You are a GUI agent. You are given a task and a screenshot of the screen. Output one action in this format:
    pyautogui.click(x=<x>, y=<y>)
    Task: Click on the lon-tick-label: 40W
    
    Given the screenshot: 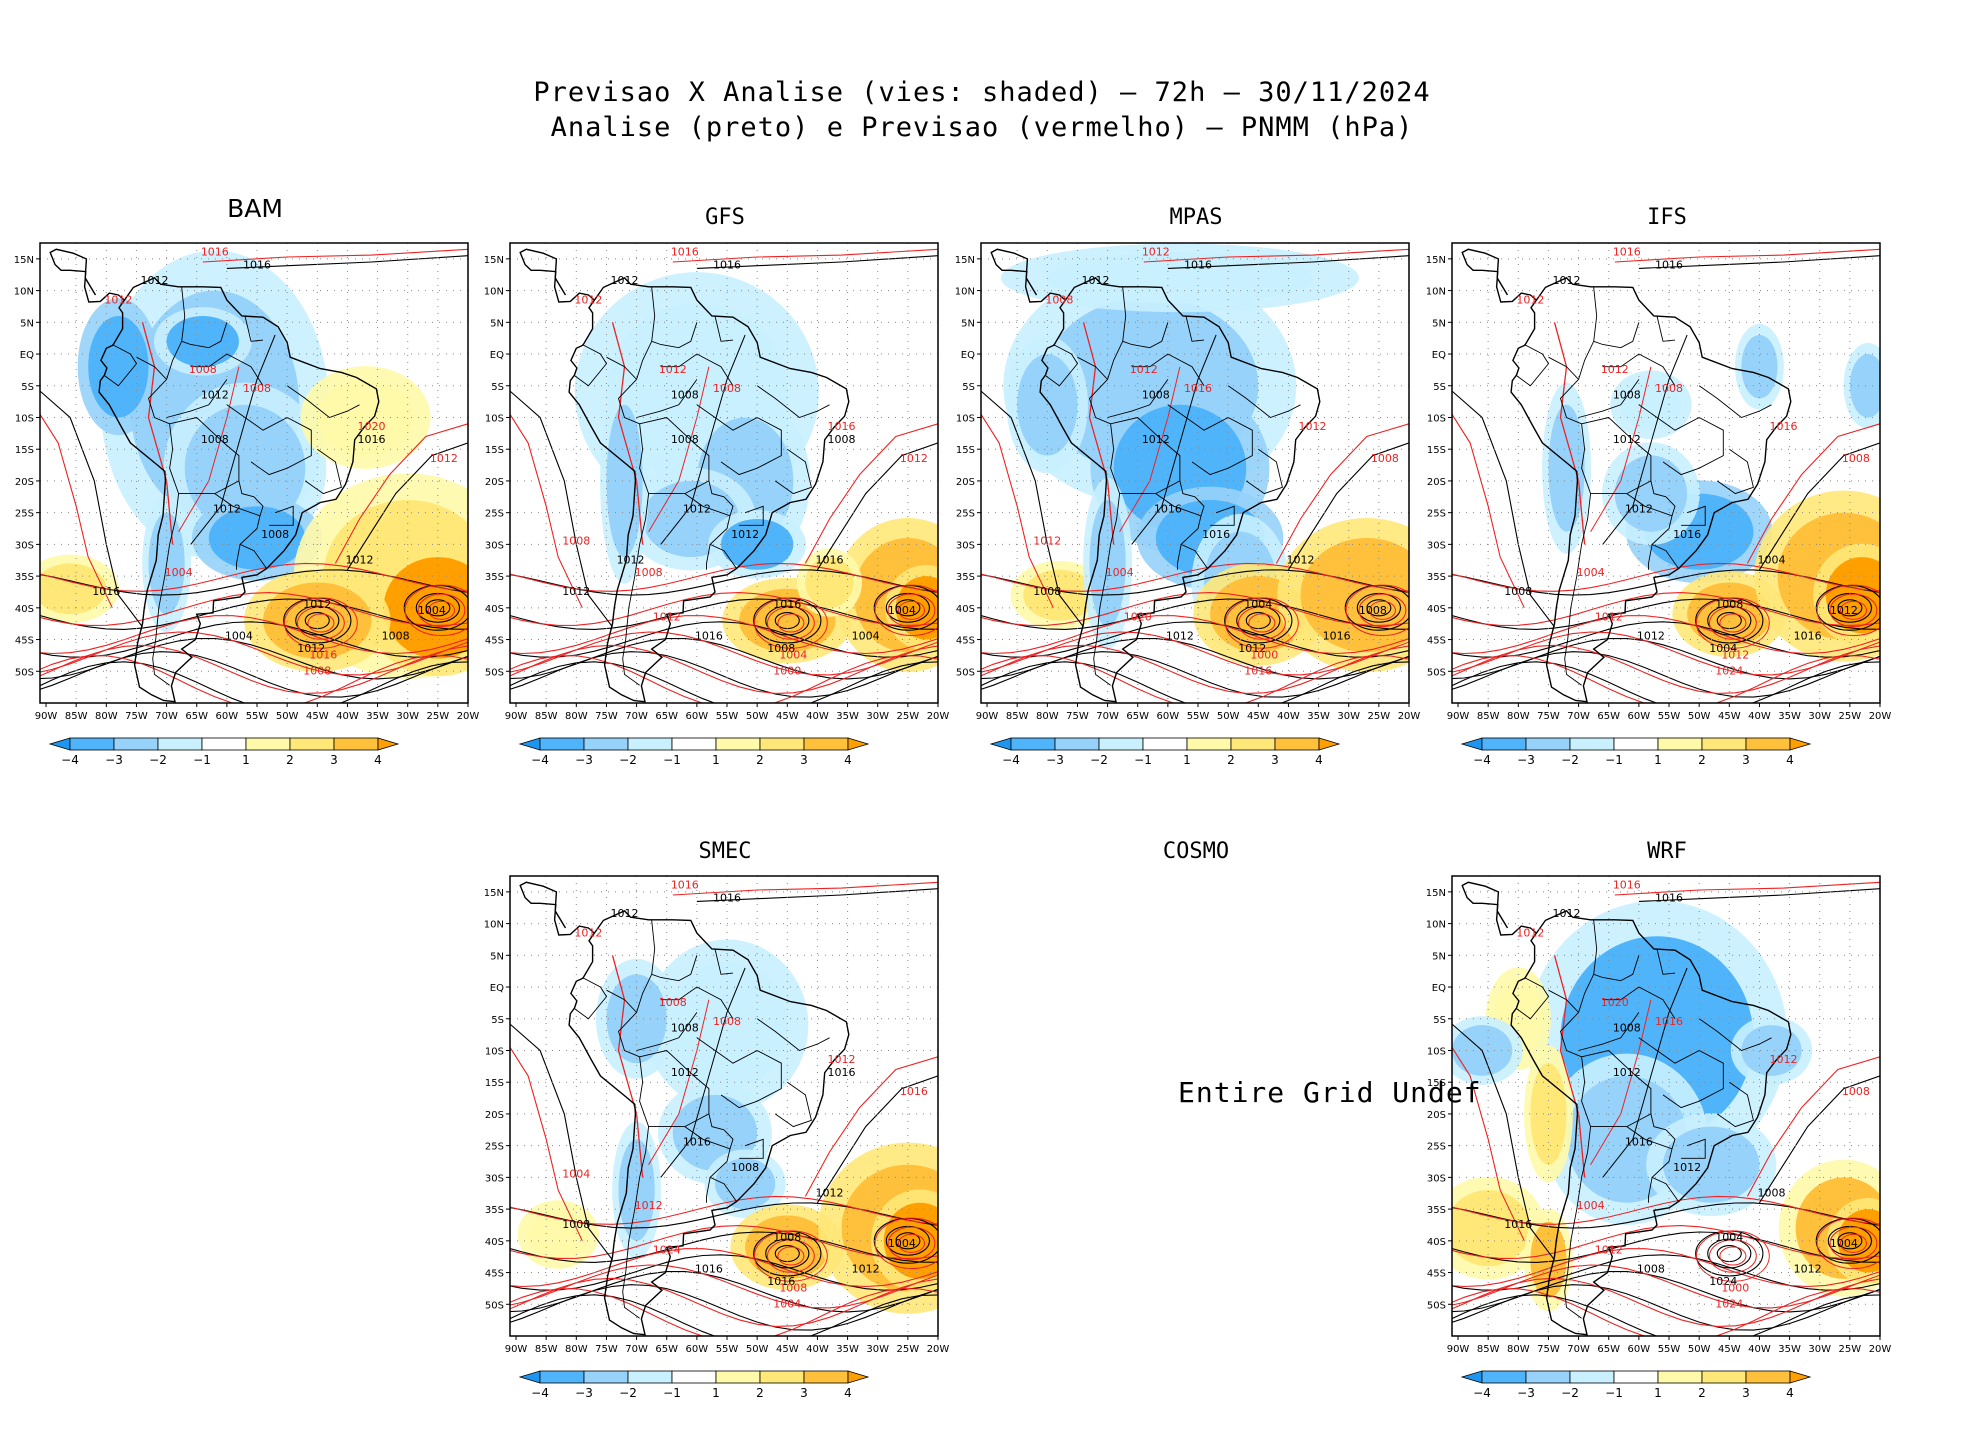 What is the action you would take?
    pyautogui.click(x=1288, y=716)
    